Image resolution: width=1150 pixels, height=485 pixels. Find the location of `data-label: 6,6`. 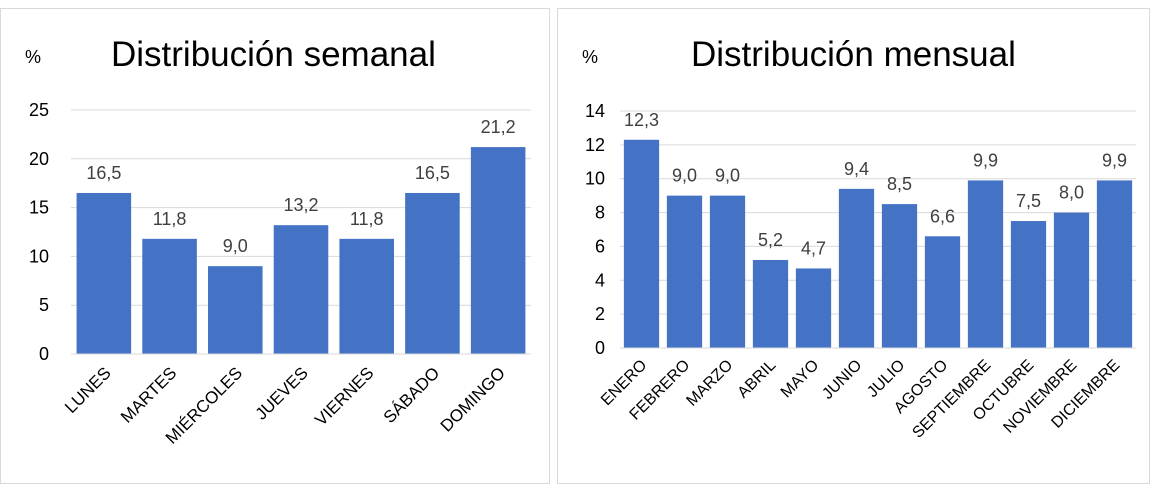

data-label: 6,6 is located at coordinates (942, 216).